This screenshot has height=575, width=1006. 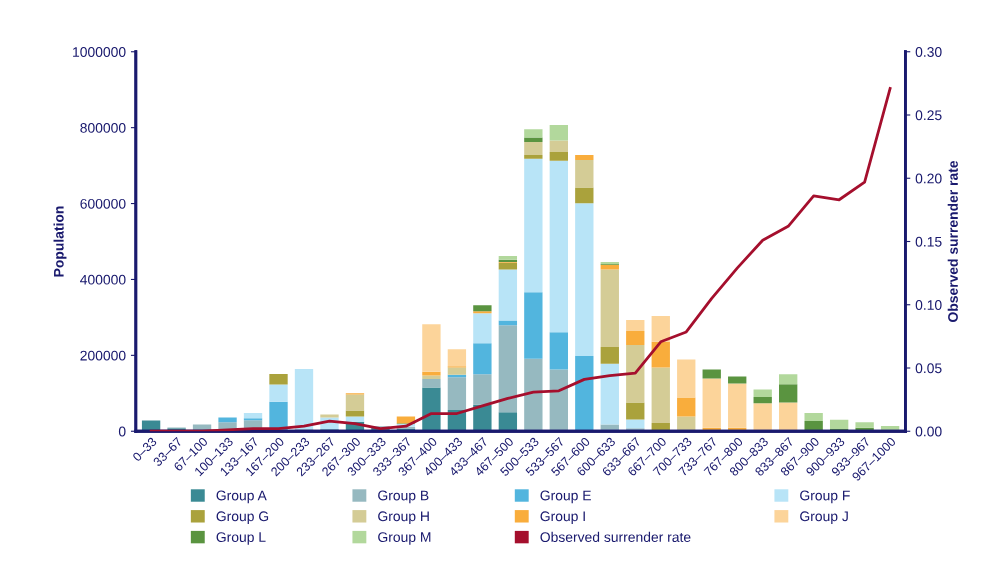 I want to click on y2-tick-label: 0.10, so click(x=928, y=305).